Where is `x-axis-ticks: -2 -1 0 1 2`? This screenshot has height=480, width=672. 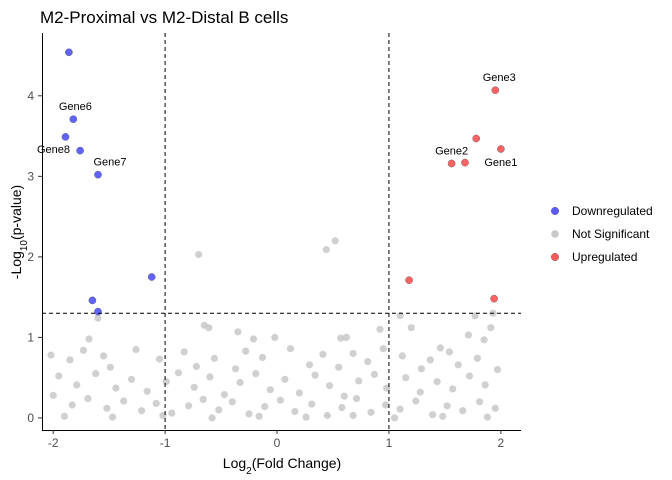
x-axis-ticks: -2 -1 0 1 2 is located at coordinates (276, 440).